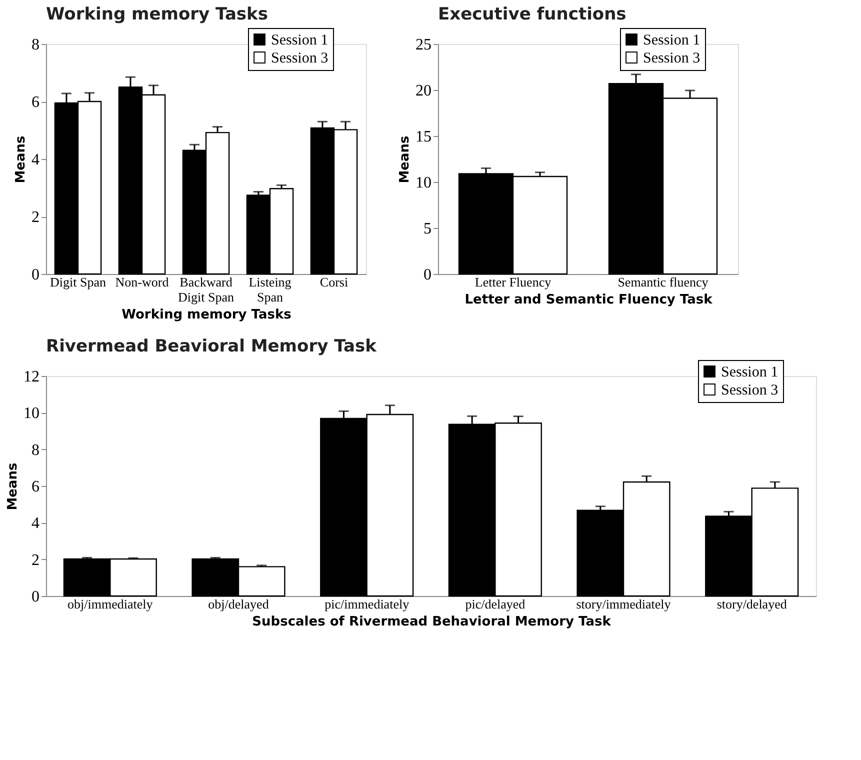 The height and width of the screenshot is (760, 861). What do you see at coordinates (32, 377) in the screenshot?
I see `y-tick-label: 12` at bounding box center [32, 377].